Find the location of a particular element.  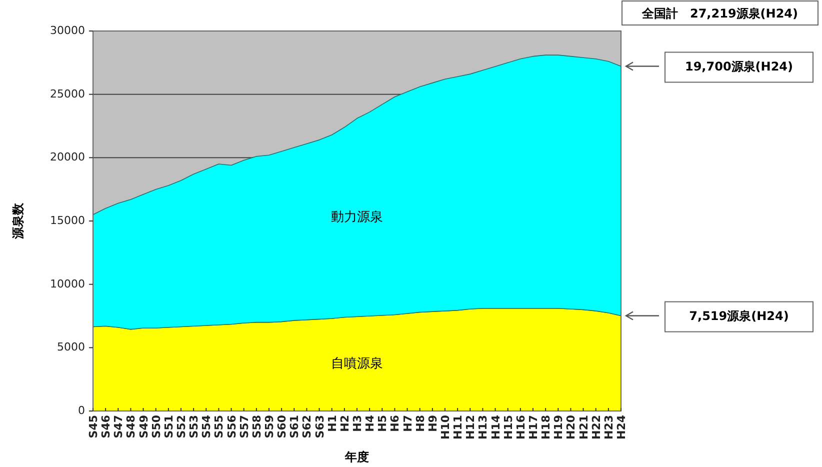

x-tick-label: S62 is located at coordinates (307, 426).